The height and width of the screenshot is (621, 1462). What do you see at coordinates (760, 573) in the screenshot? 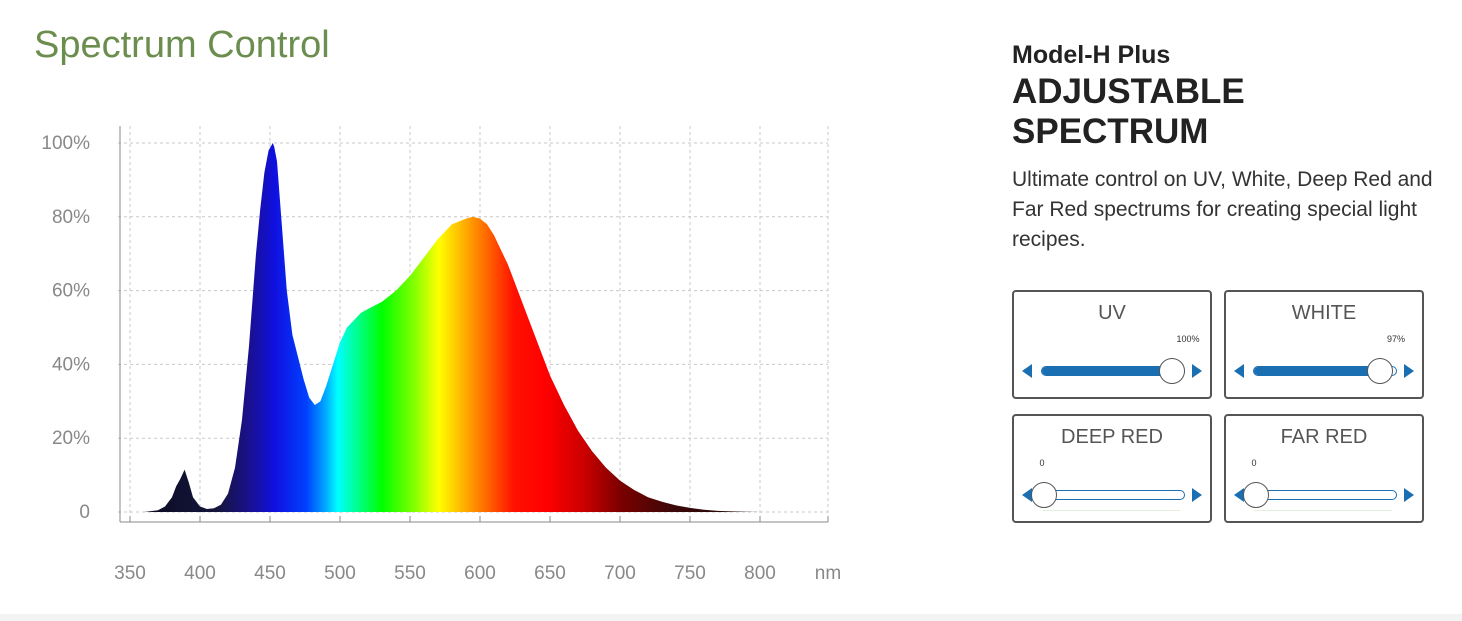
I see `x-tick-label: 800` at bounding box center [760, 573].